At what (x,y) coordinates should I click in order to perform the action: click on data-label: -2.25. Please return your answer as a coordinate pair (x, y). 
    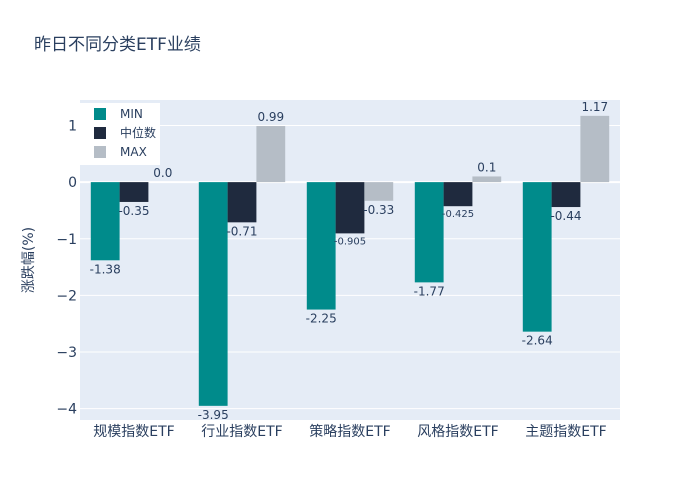
    Looking at the image, I should click on (321, 319).